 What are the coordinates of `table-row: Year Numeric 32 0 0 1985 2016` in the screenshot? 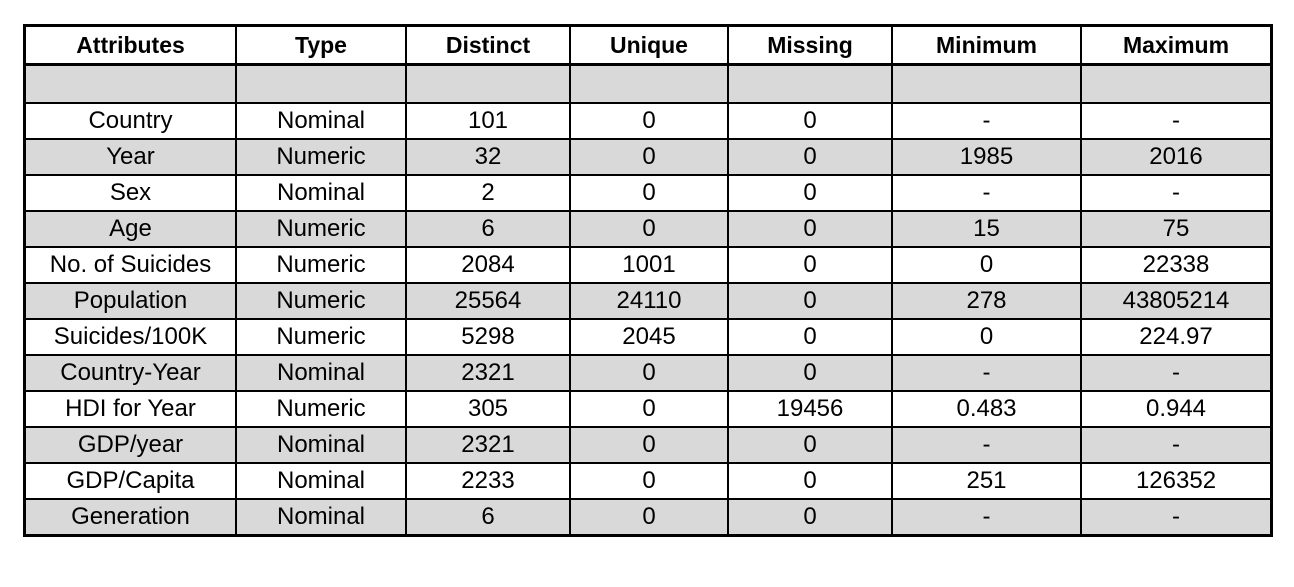 It's located at (648, 157).